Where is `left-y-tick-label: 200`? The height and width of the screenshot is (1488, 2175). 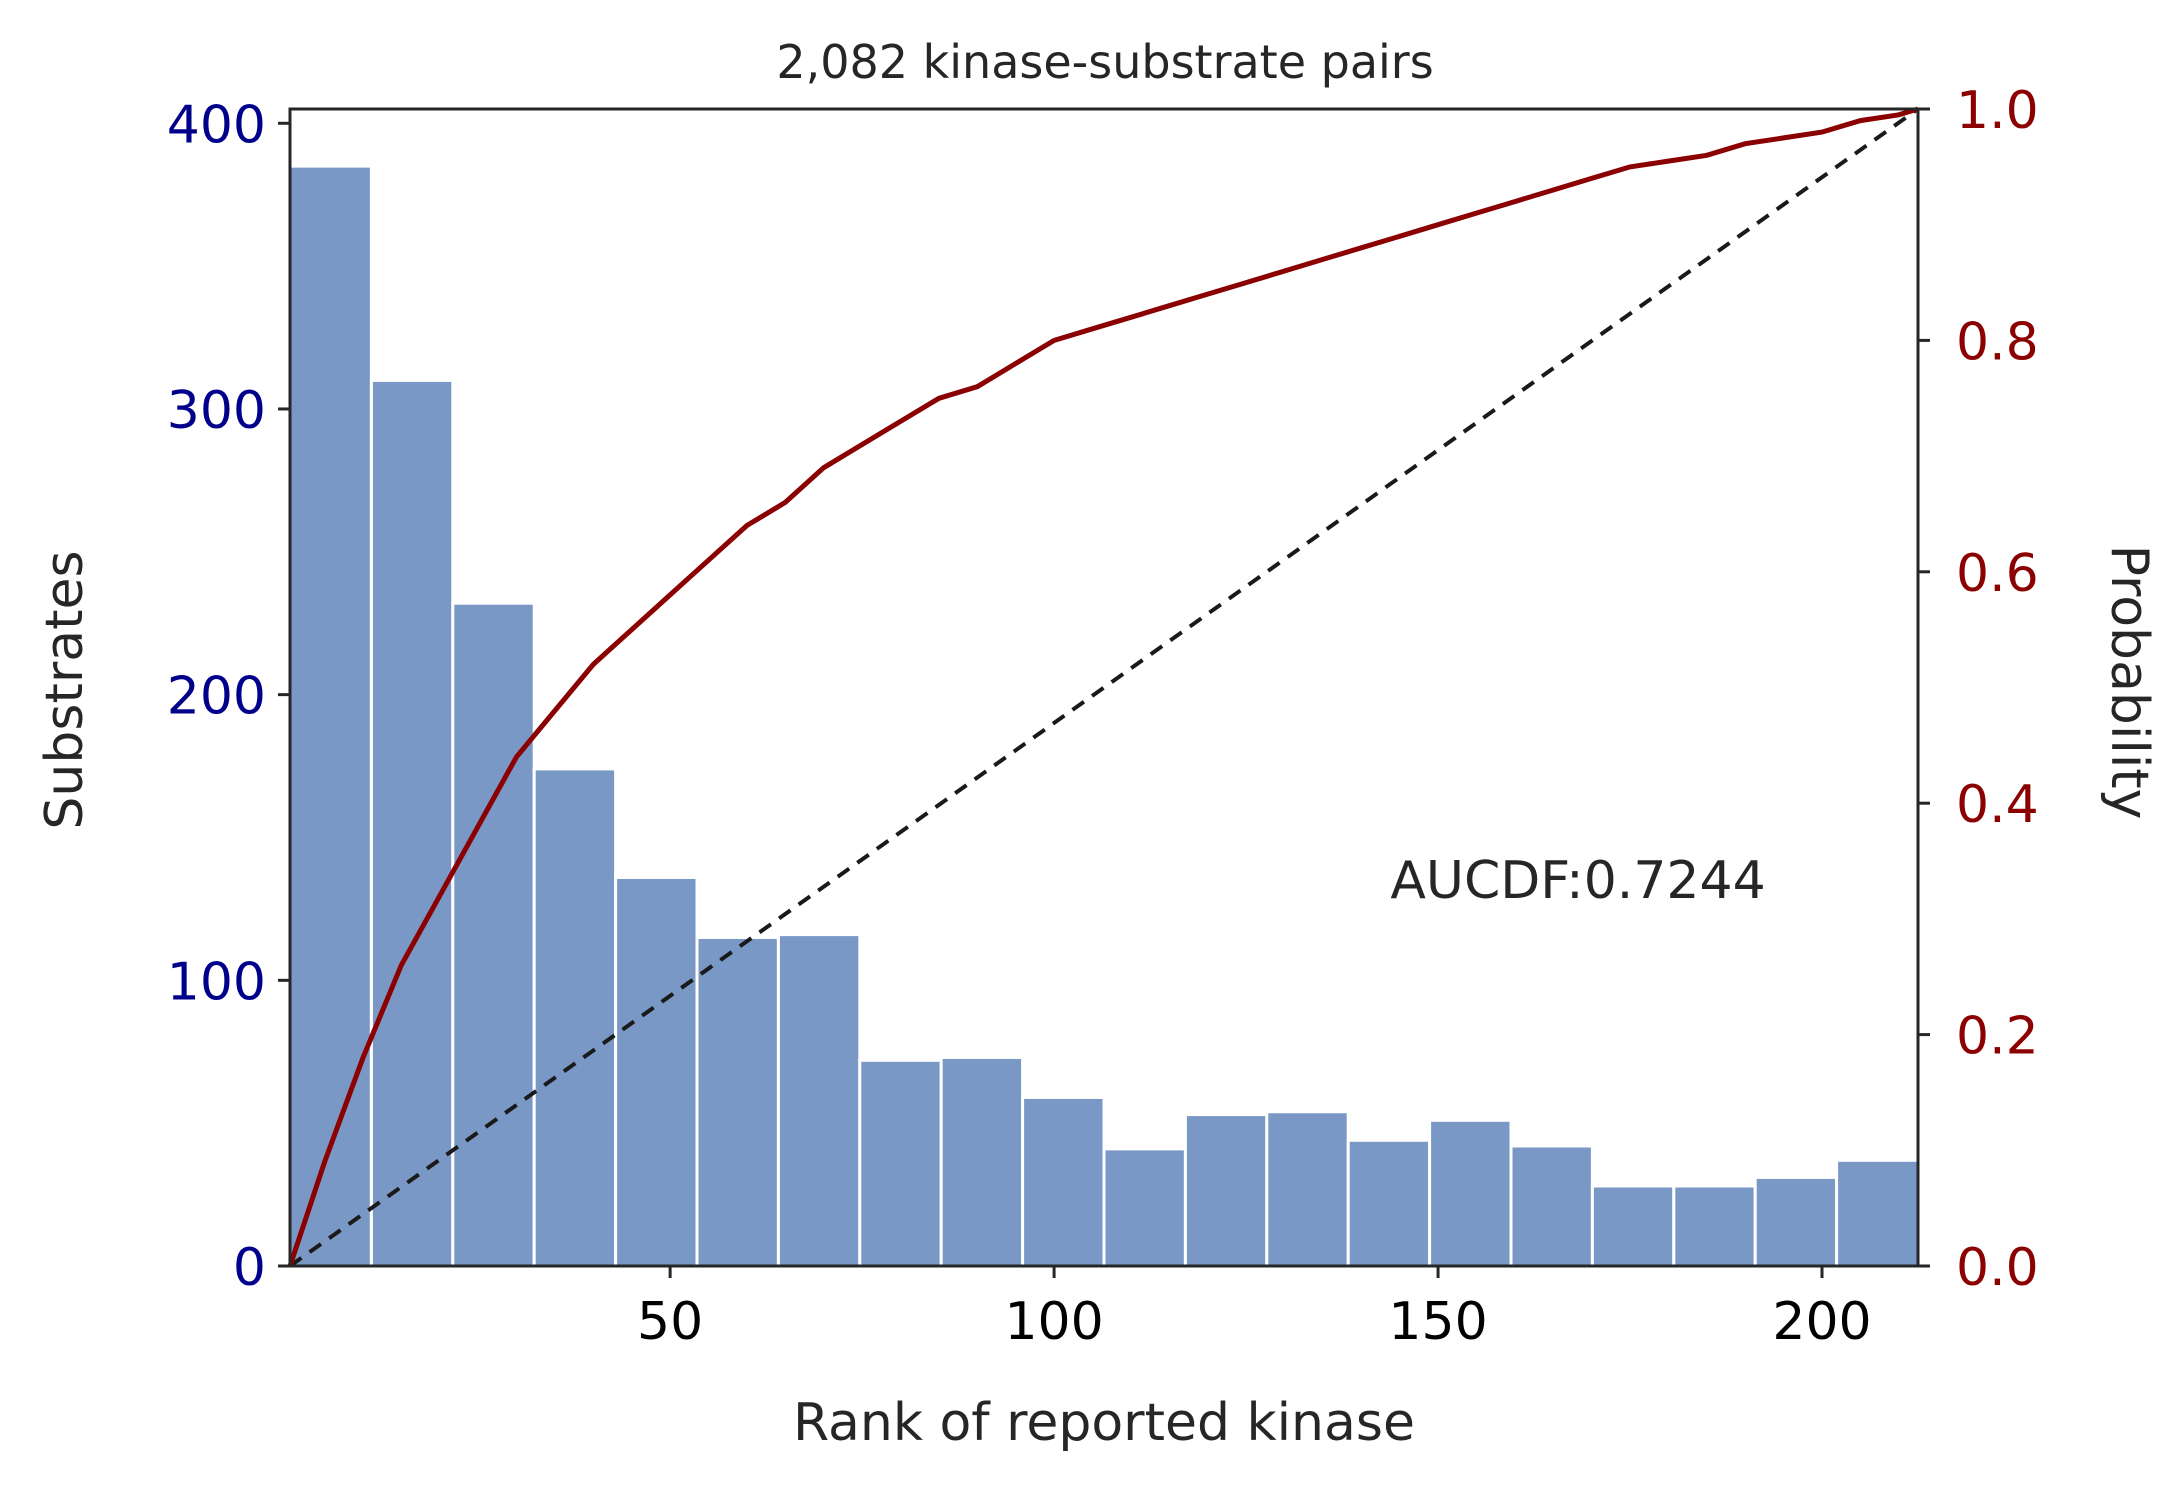
left-y-tick-label: 200 is located at coordinates (216, 697).